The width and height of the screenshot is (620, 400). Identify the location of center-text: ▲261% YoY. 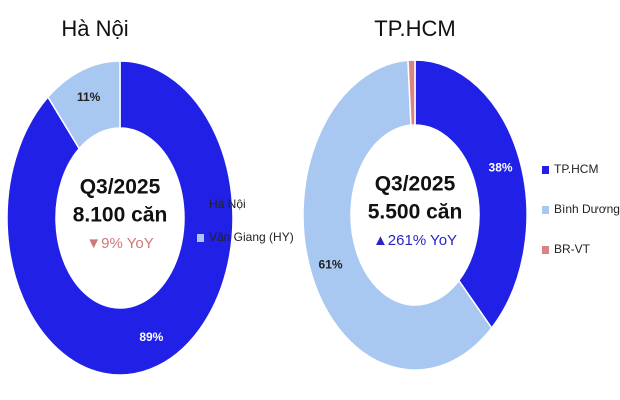
(415, 240).